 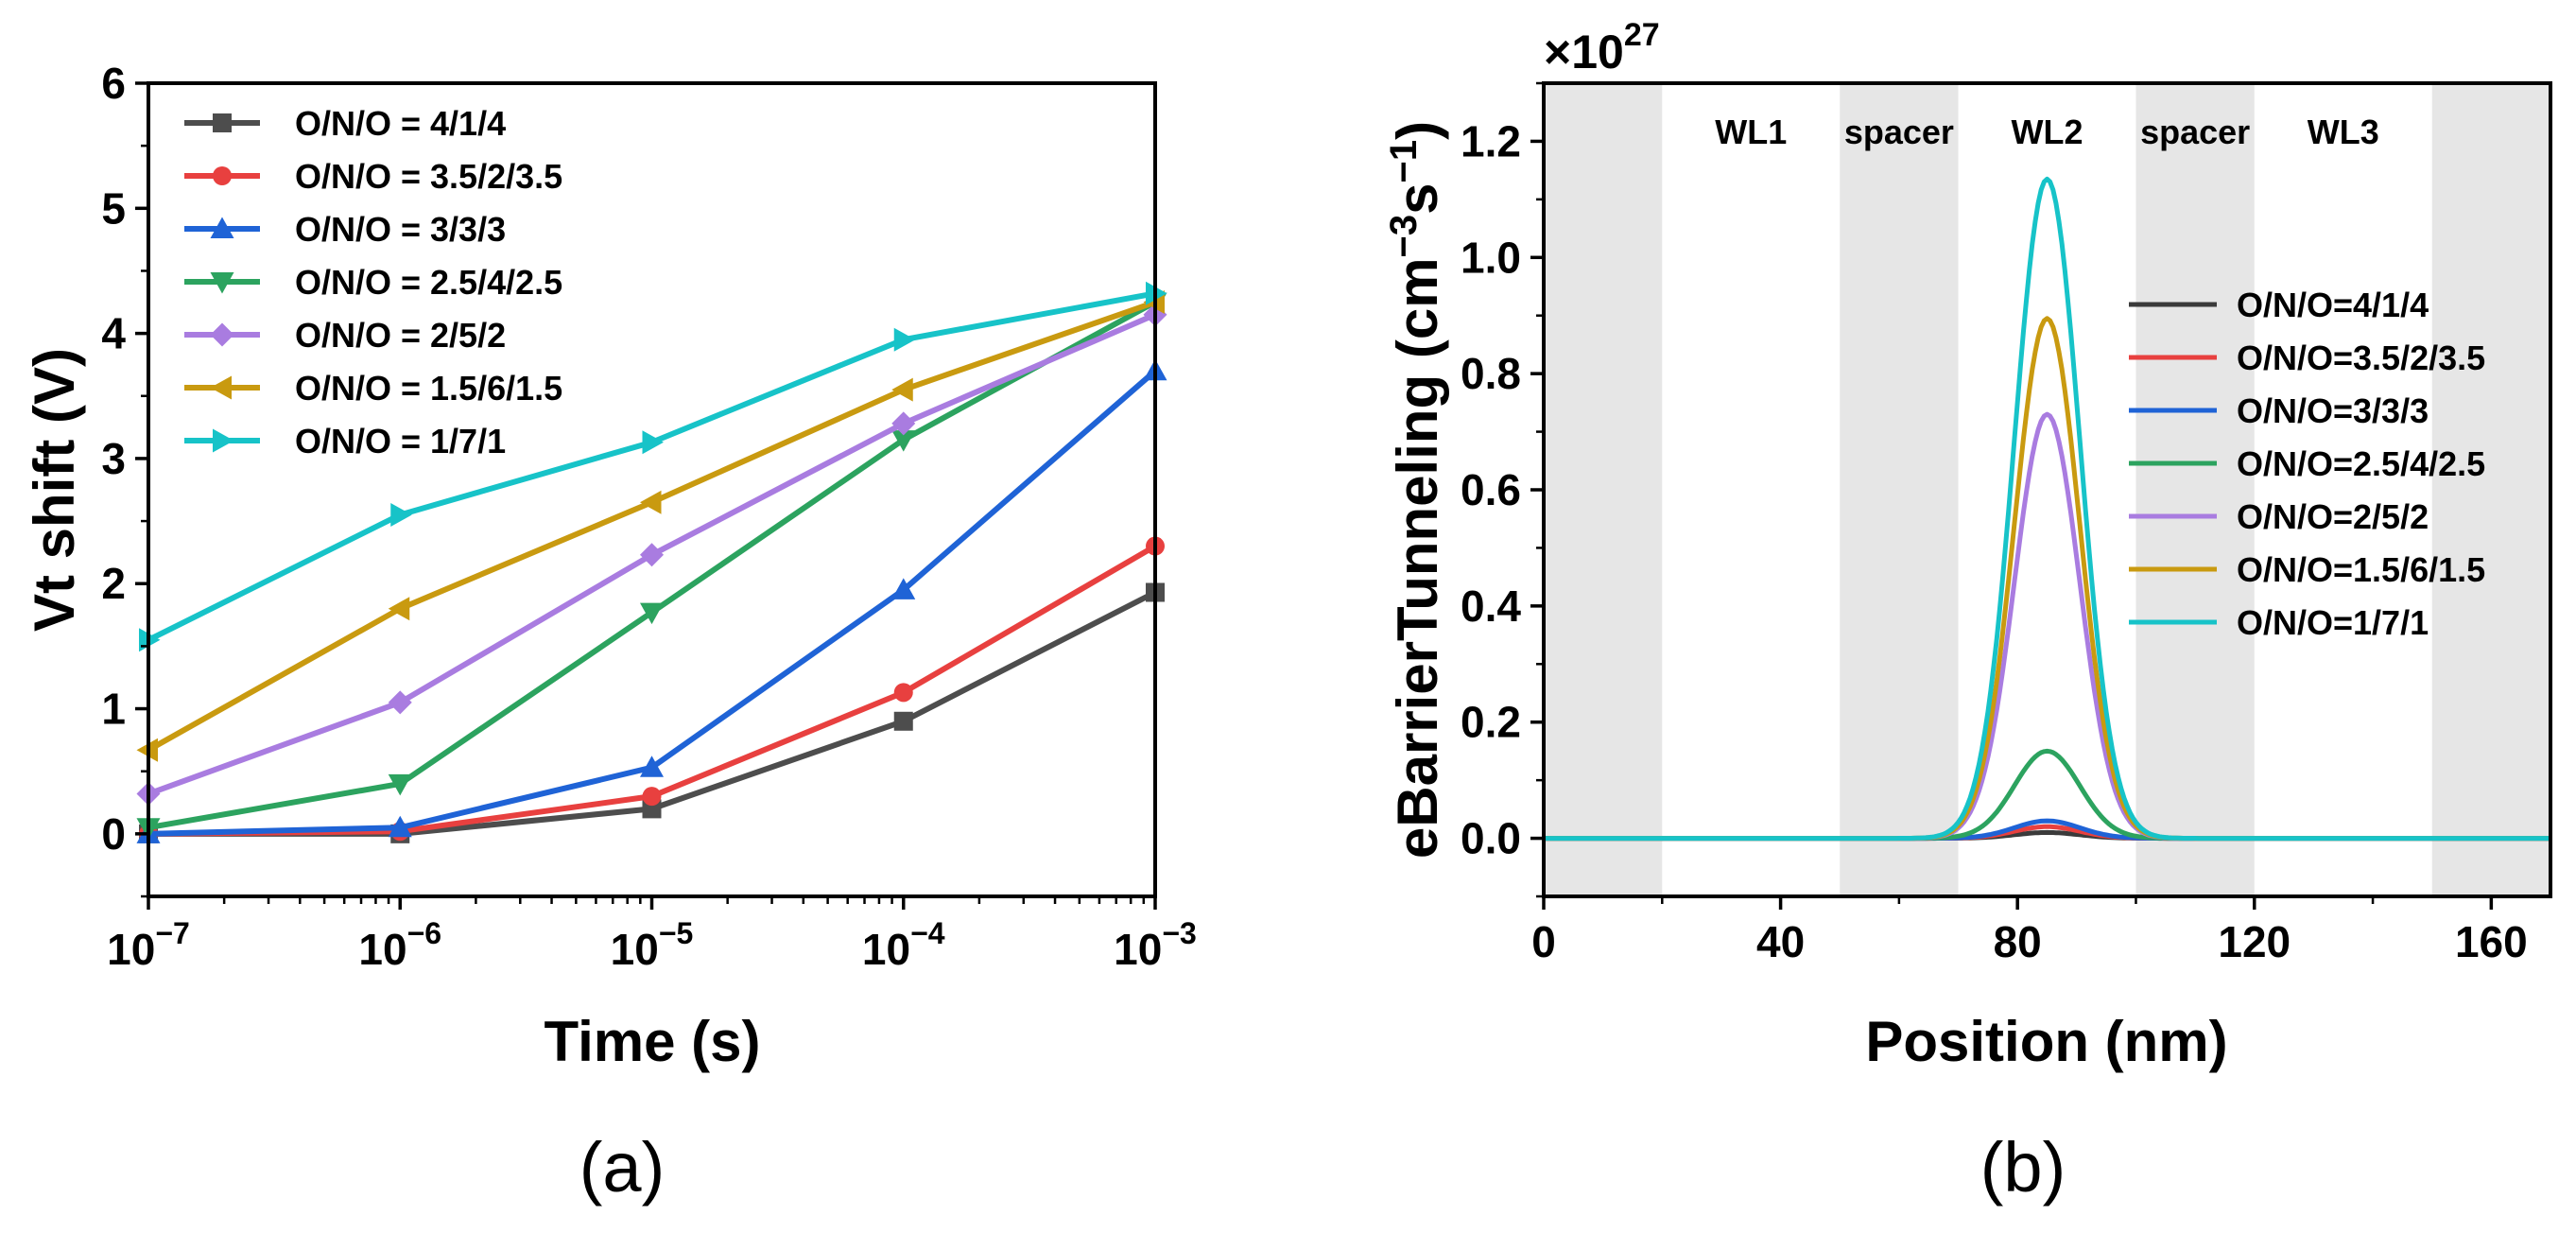 I want to click on x-tick-exp-a: −6, so click(x=424, y=933).